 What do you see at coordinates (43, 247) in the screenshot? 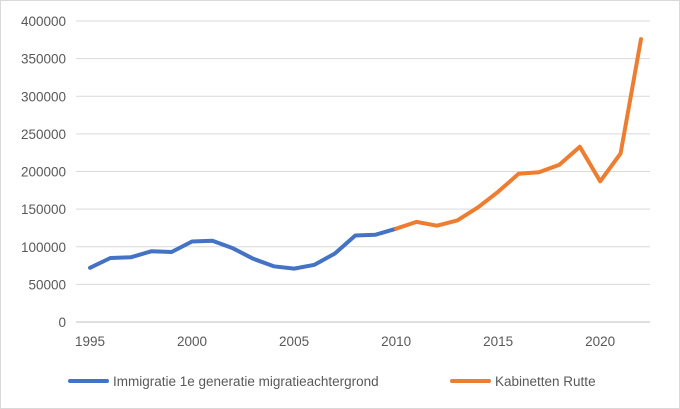
I see `y-tick-label: 100000` at bounding box center [43, 247].